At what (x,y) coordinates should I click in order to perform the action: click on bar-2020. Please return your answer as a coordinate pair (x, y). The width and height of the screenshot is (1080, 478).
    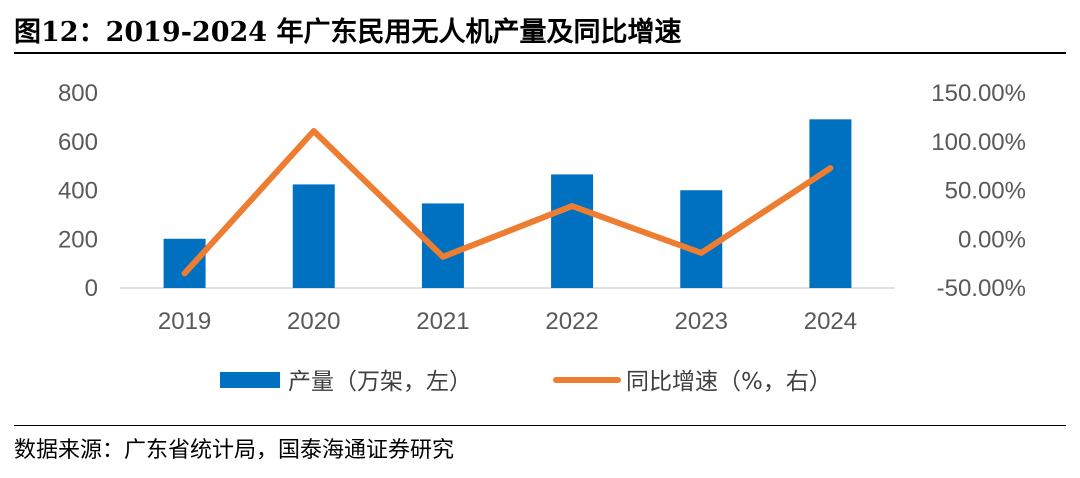
    Looking at the image, I should click on (313, 236).